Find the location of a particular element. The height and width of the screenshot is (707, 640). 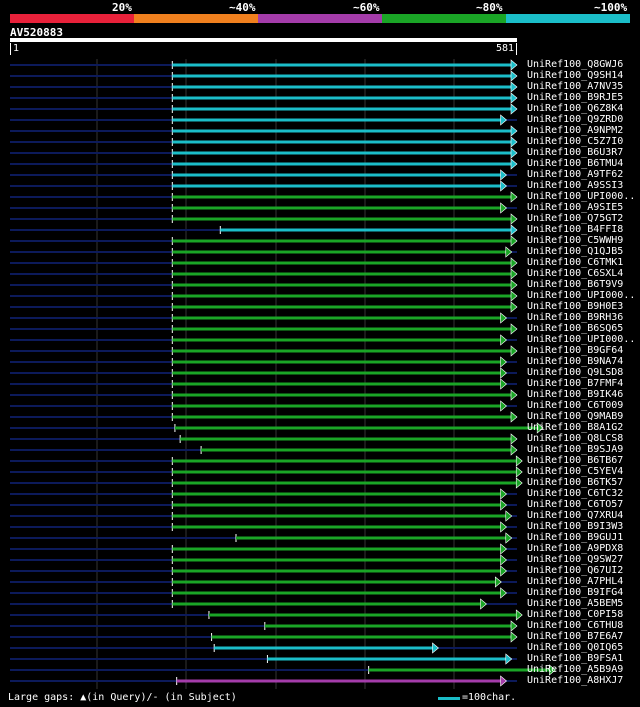

hit-label: UniRef100_B6TMU4 is located at coordinates (575, 163).